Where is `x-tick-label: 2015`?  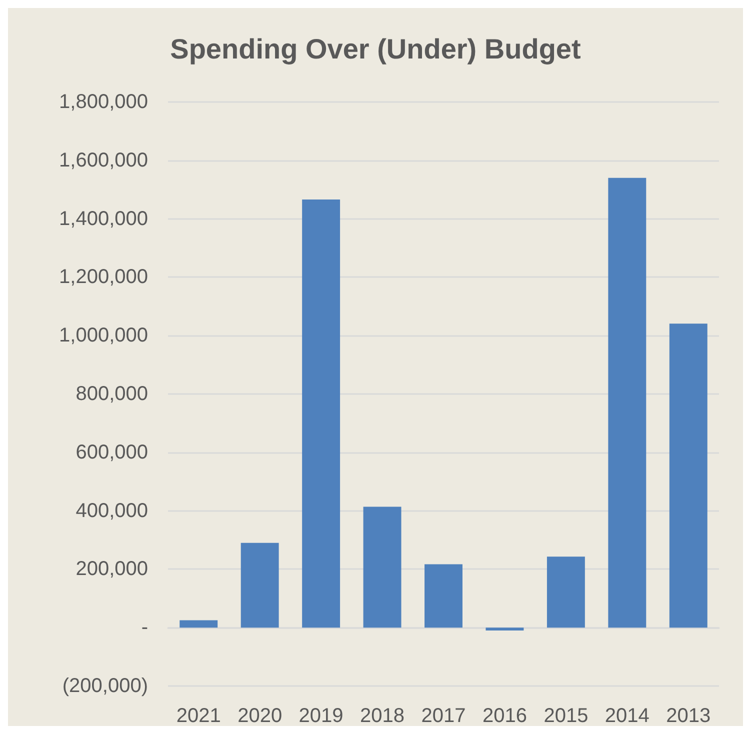
x-tick-label: 2015 is located at coordinates (566, 716).